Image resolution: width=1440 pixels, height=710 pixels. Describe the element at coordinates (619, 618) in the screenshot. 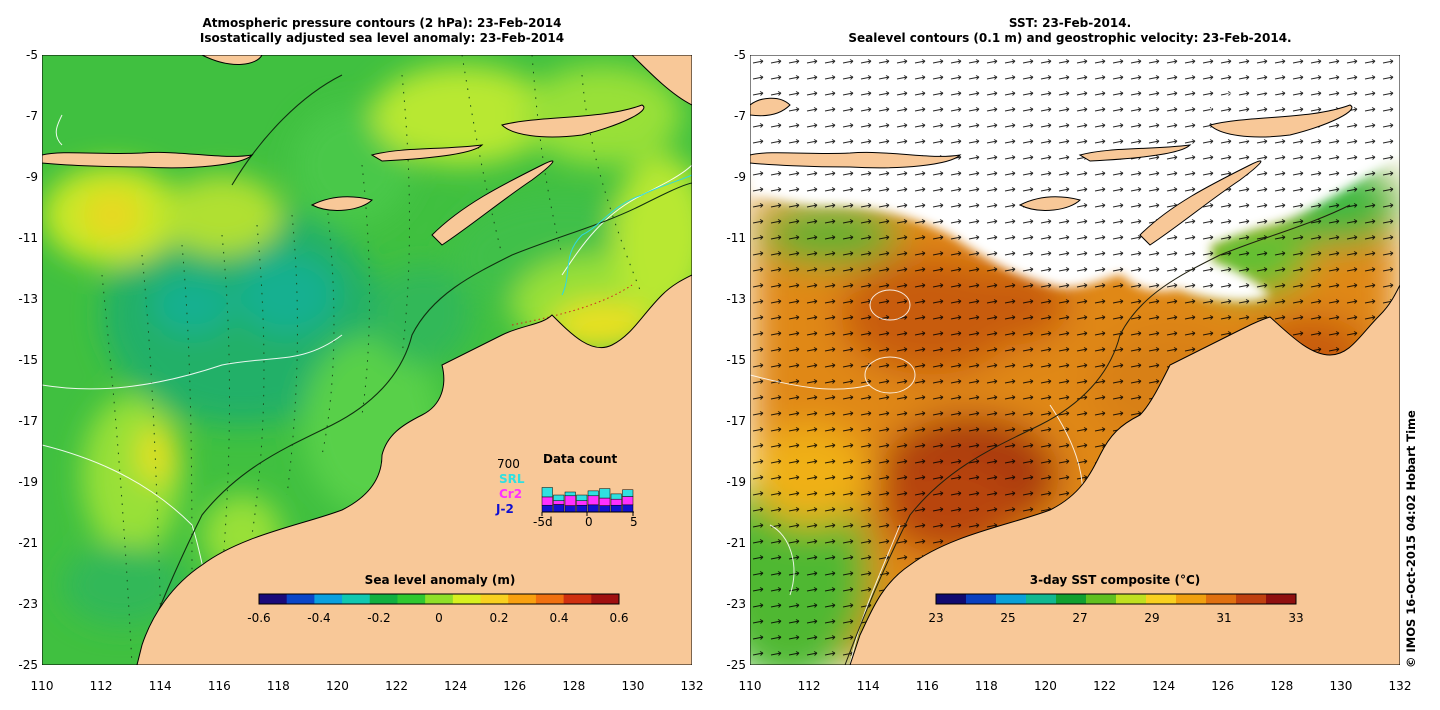

I see `left-colorbar-tick: 0.6` at that location.